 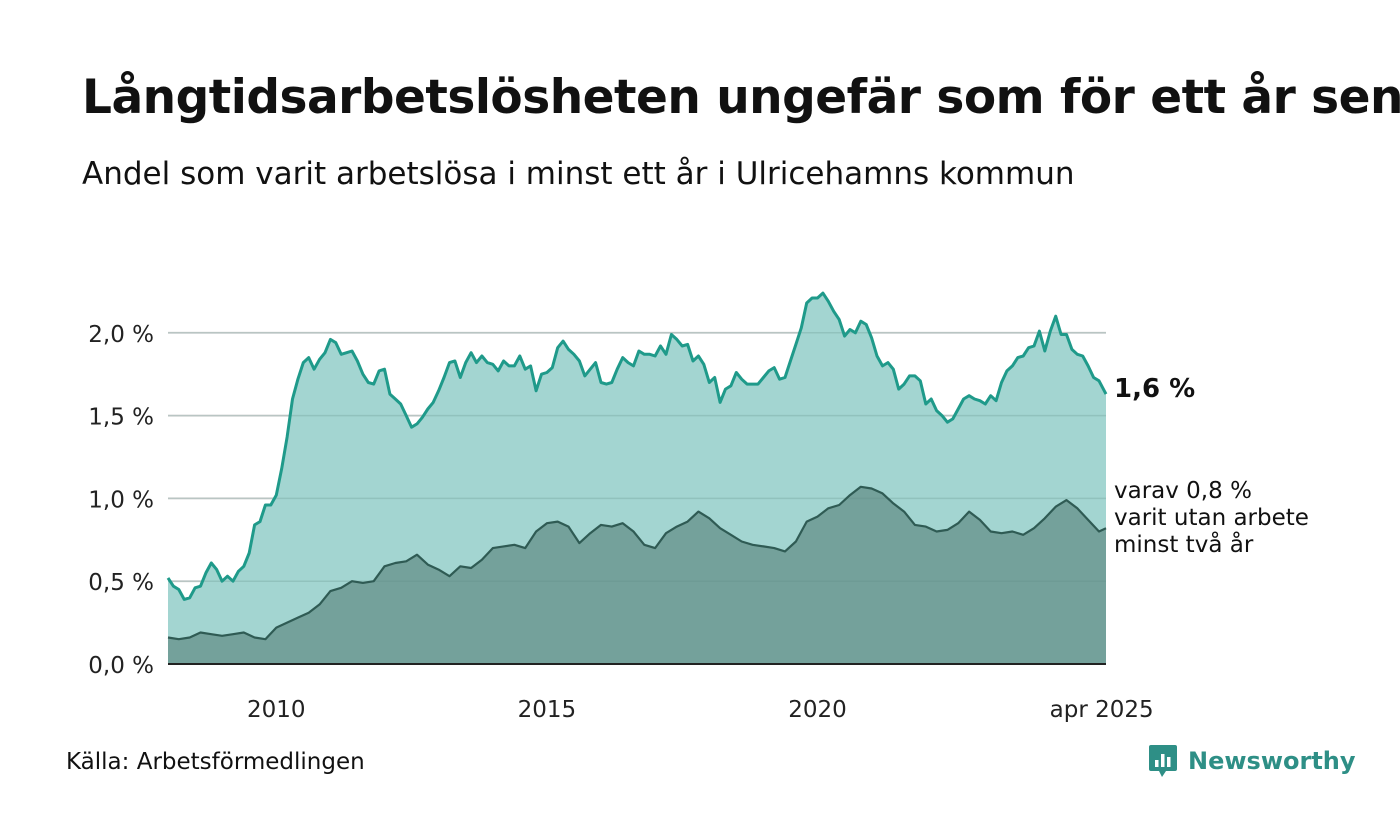 I want to click on x-tick-label: 2020, so click(x=817, y=710).